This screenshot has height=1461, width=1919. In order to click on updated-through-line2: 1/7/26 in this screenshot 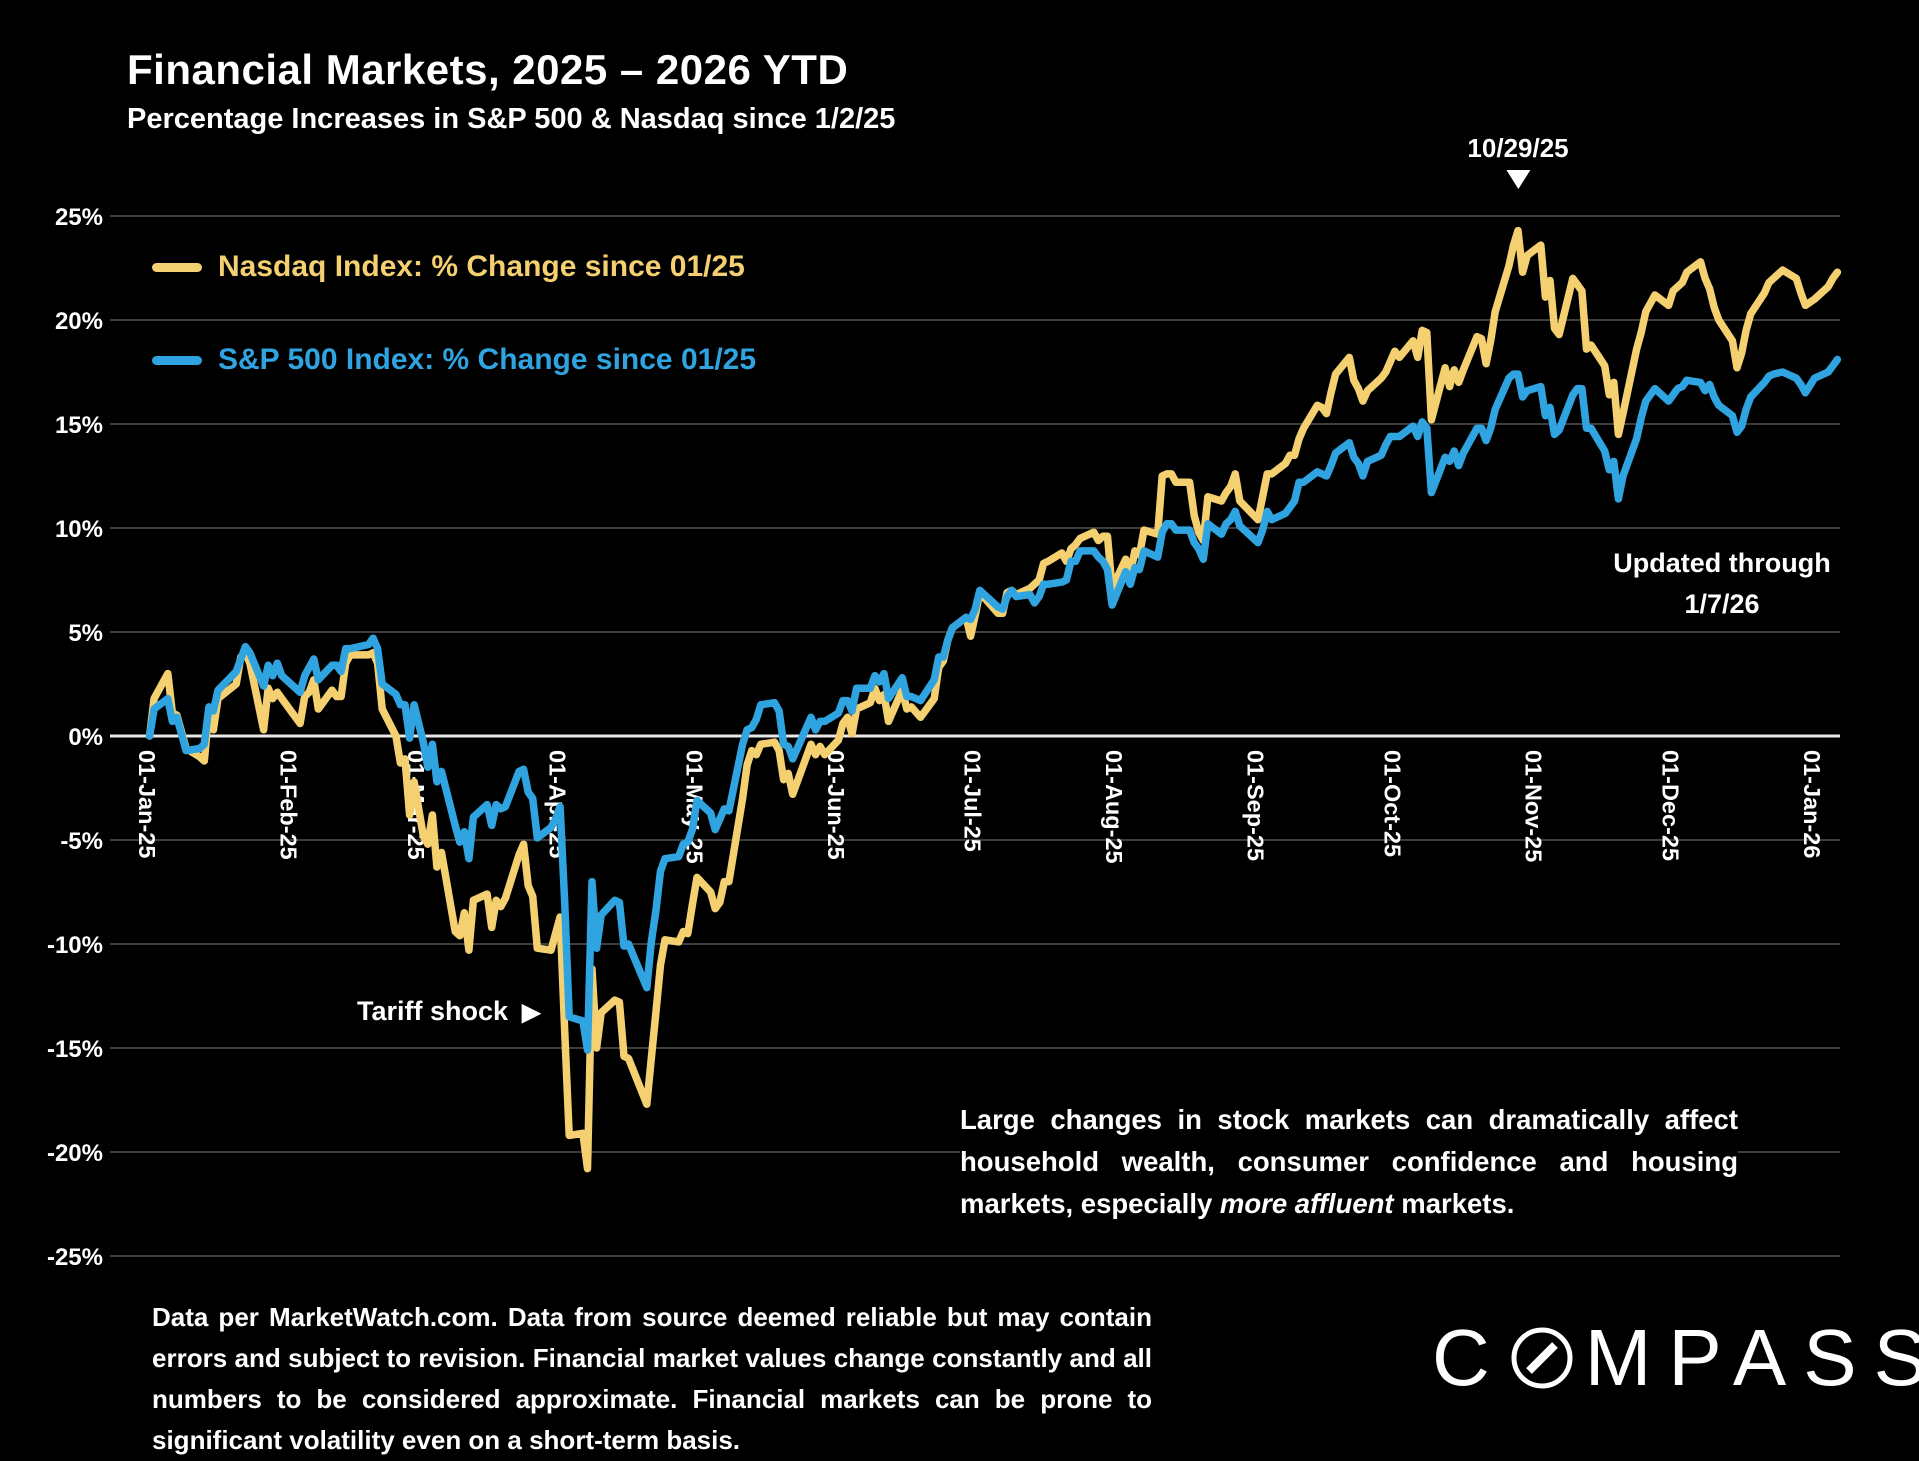, I will do `click(1722, 604)`.